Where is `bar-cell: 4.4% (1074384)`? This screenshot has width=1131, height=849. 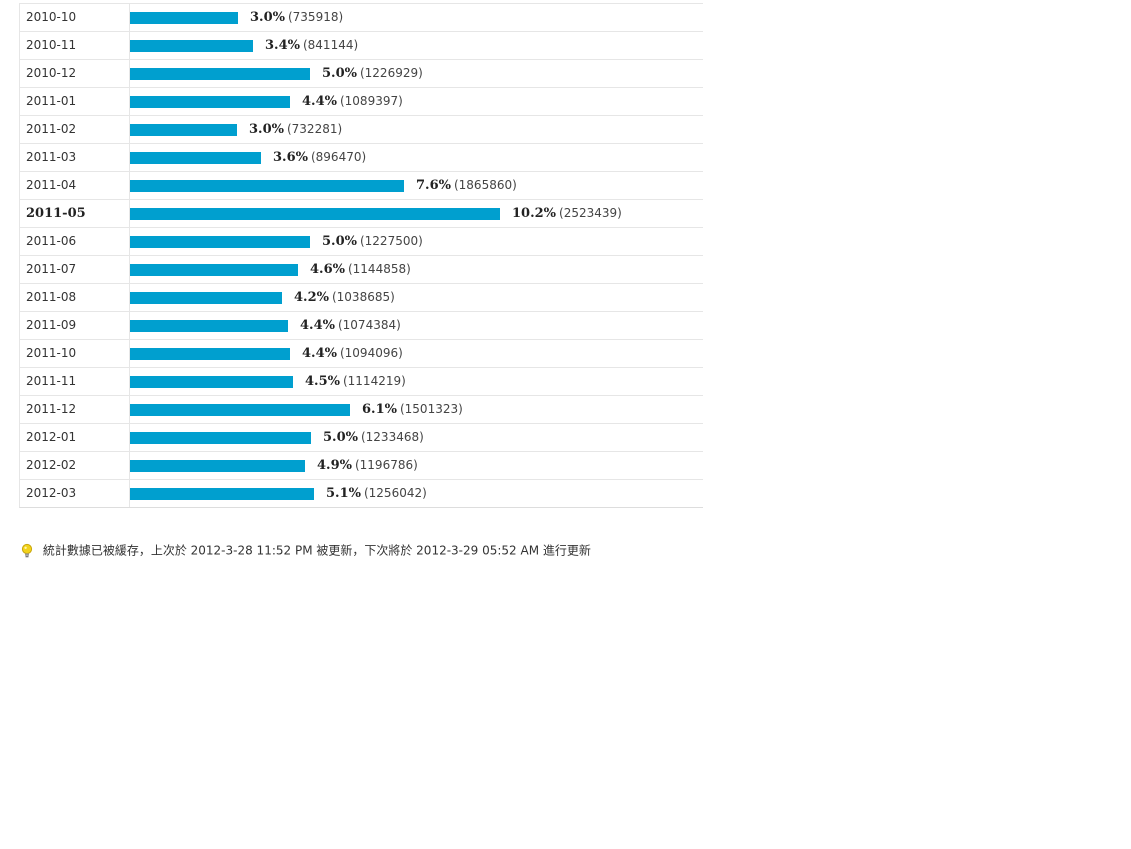 bar-cell: 4.4% (1074384) is located at coordinates (416, 325).